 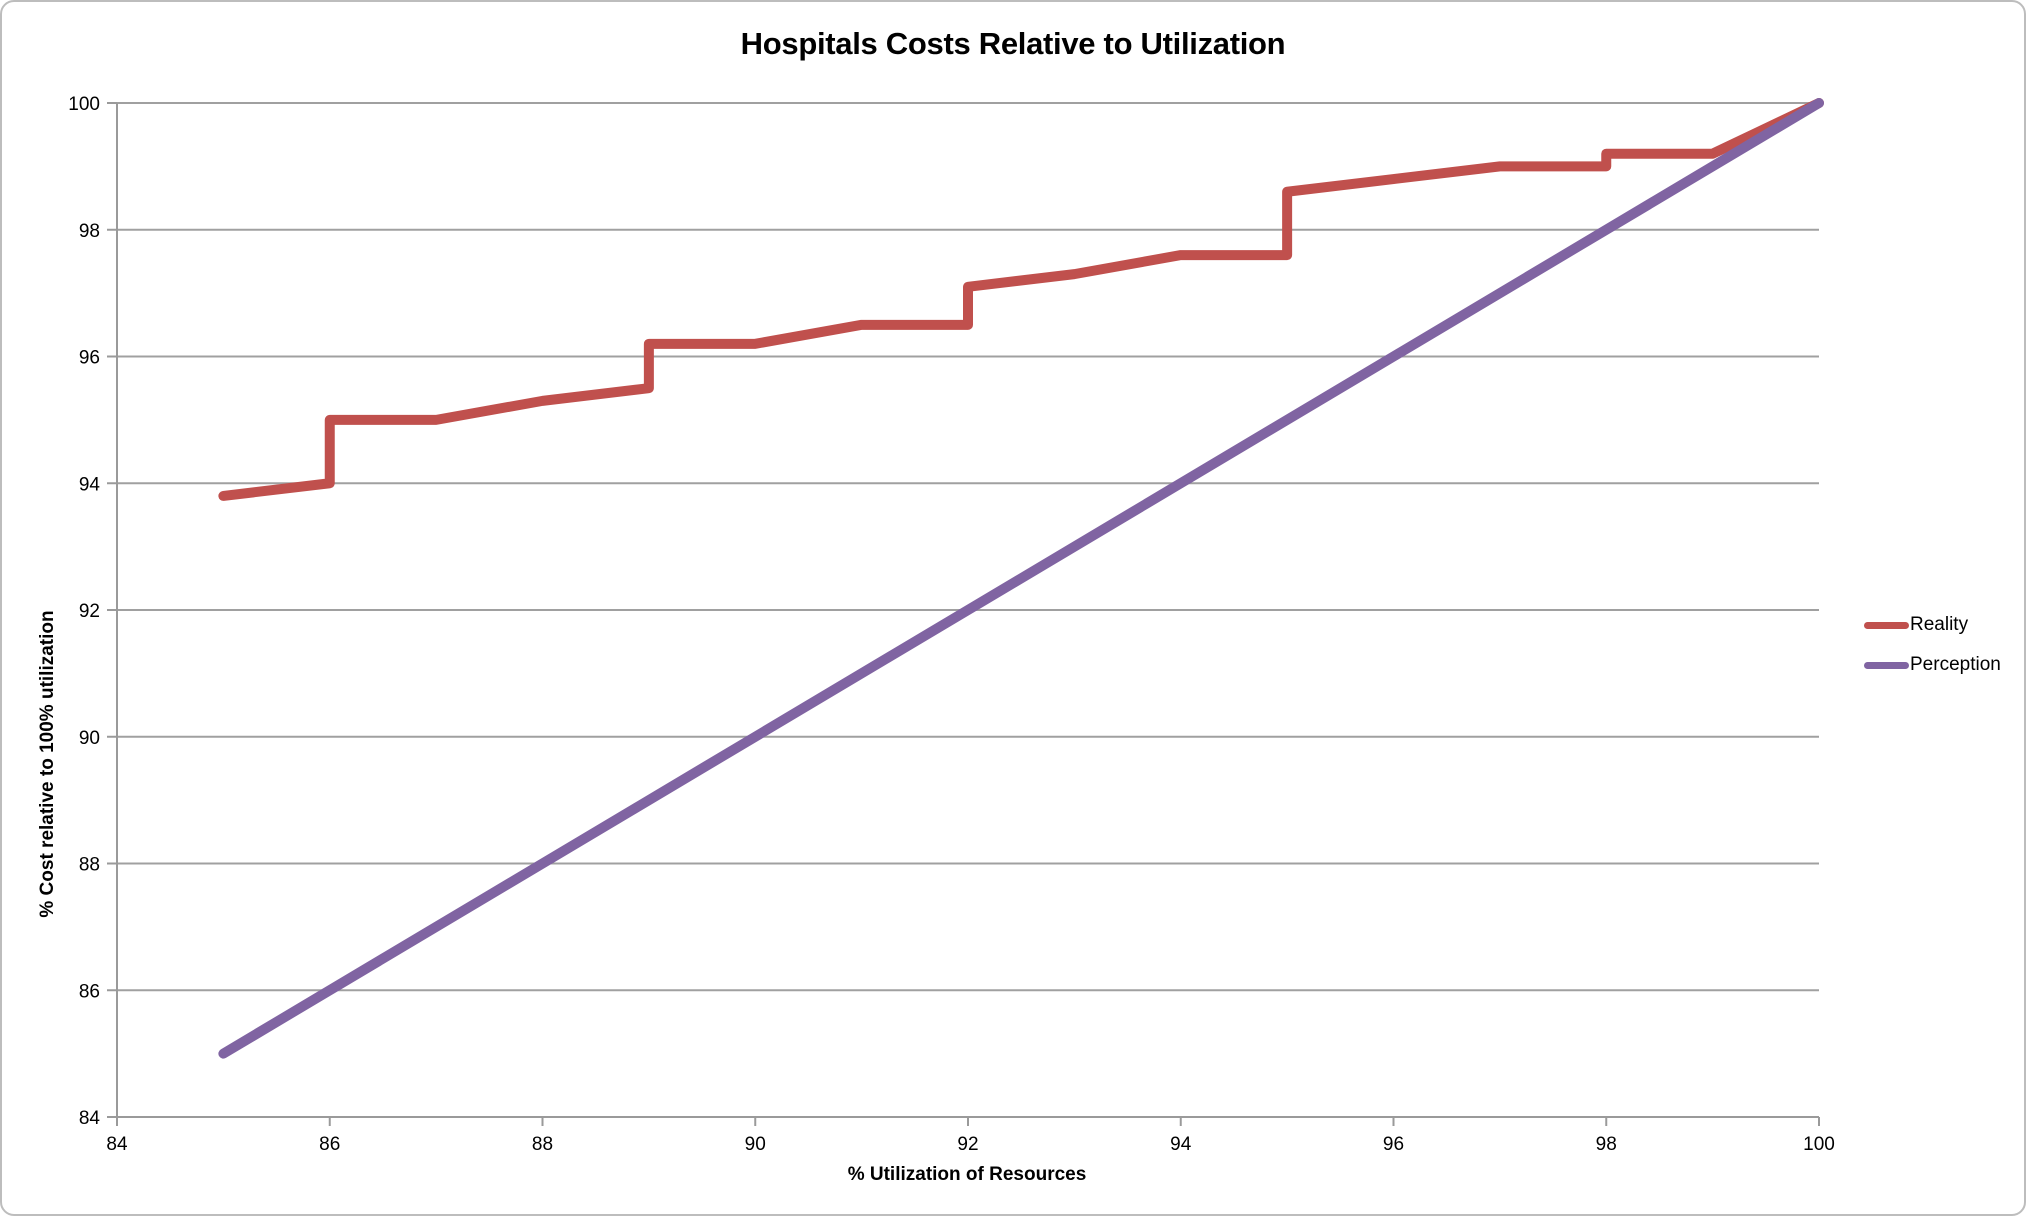 I want to click on legend-item-reality: Reality, so click(x=1932, y=625).